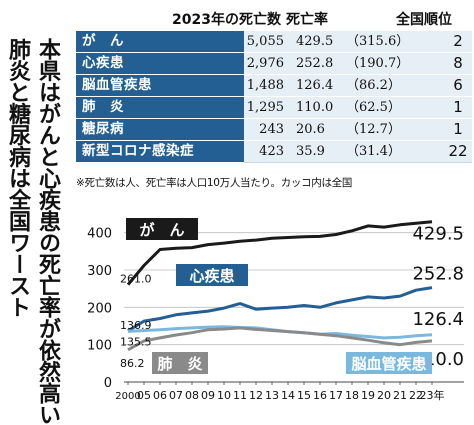 The height and width of the screenshot is (425, 474). I want to click on table-row: 糖尿病 243 20.6 （12.7） 1, so click(274, 129).